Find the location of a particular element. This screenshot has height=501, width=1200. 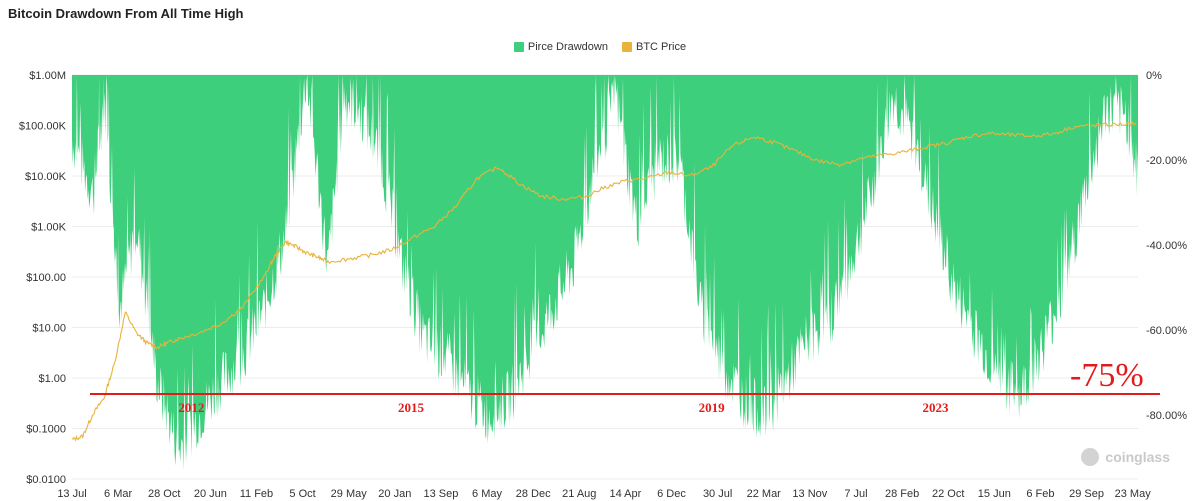

cycle-year-label: 2023 is located at coordinates (935, 407).